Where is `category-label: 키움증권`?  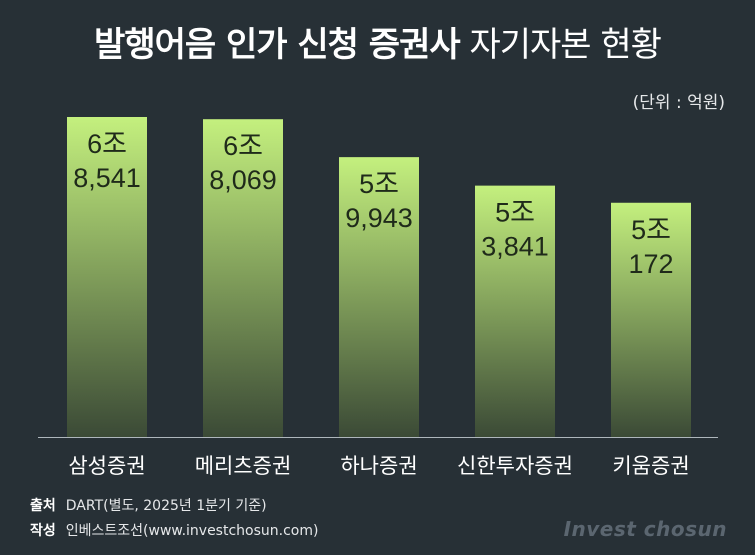
category-label: 키움증권 is located at coordinates (650, 466).